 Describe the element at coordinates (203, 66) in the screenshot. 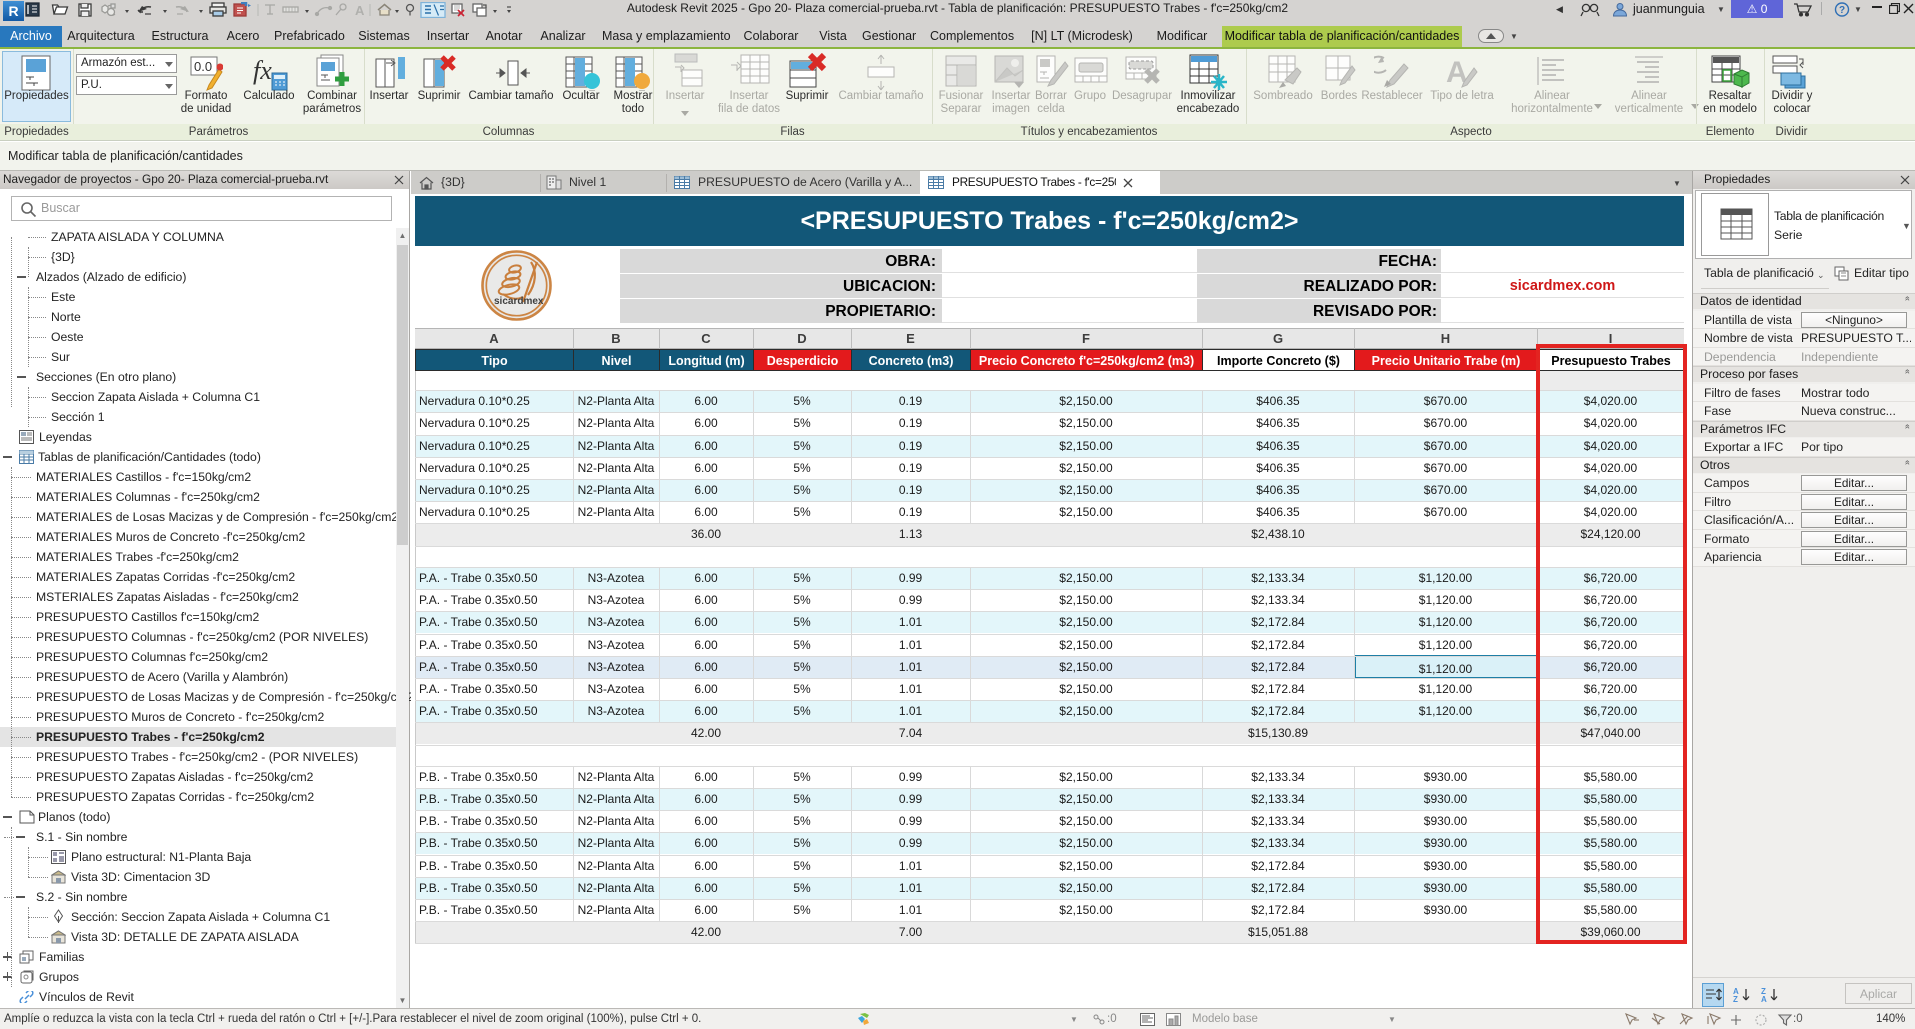

I see `svg-text: 0.0` at that location.